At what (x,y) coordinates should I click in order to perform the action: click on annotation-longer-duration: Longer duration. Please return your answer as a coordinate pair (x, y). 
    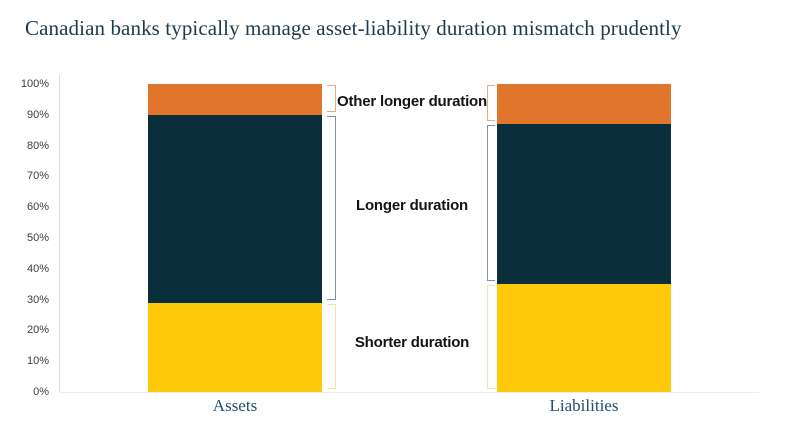
    Looking at the image, I should click on (412, 206).